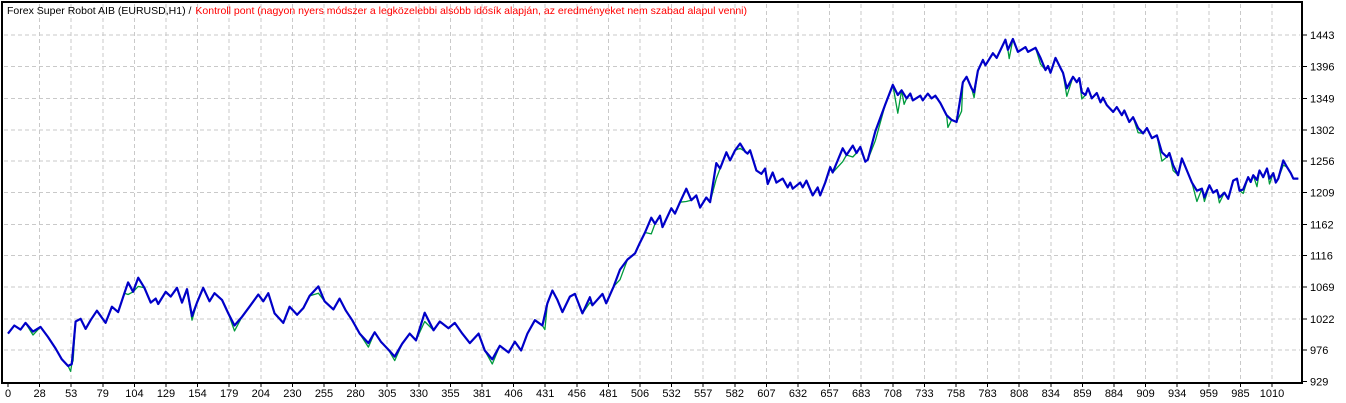  I want to click on x-tick-label: 355, so click(450, 394).